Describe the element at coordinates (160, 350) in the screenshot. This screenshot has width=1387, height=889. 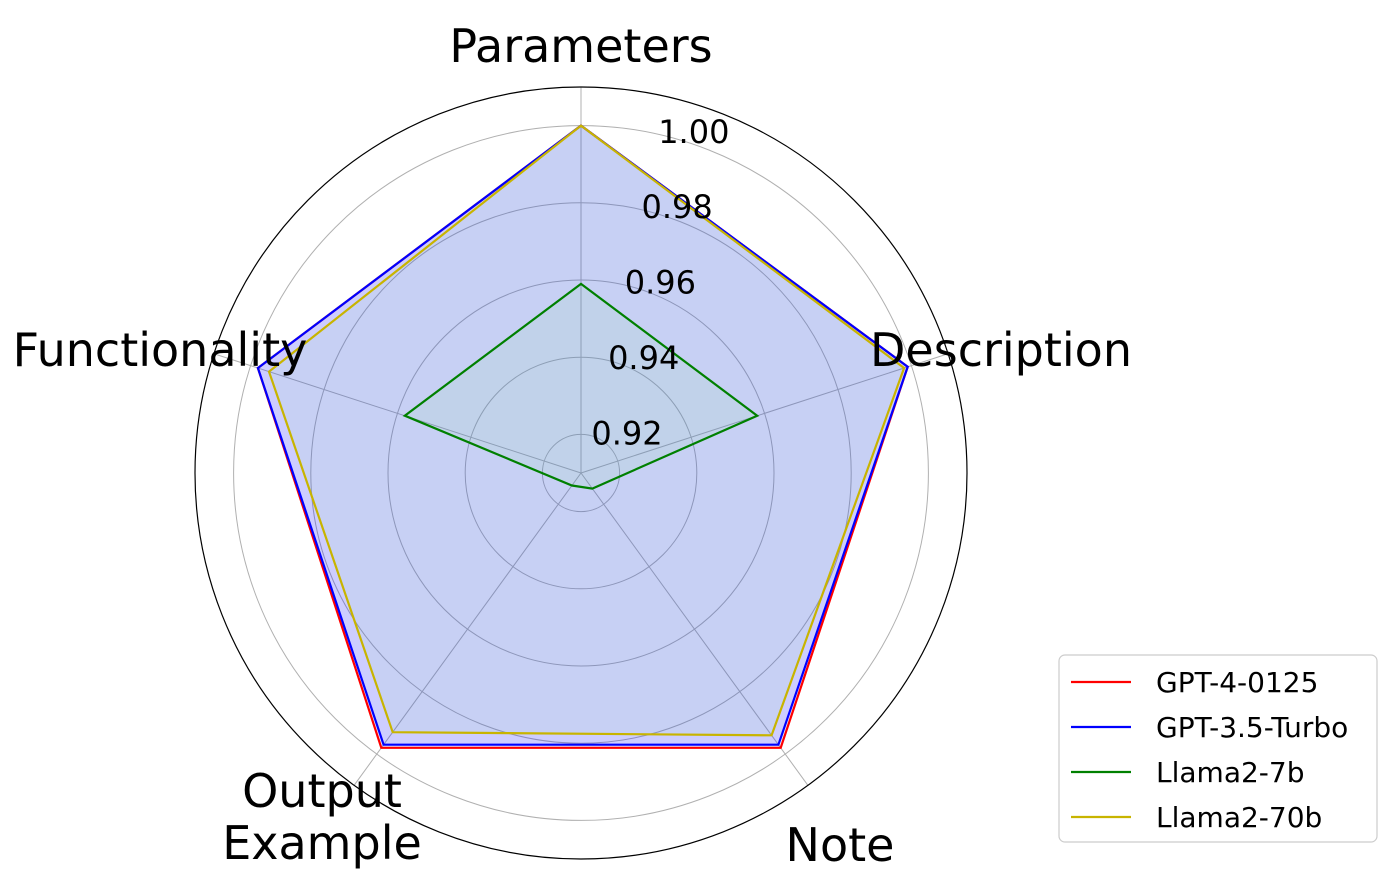
I see `axis-label-4: Functionality` at that location.